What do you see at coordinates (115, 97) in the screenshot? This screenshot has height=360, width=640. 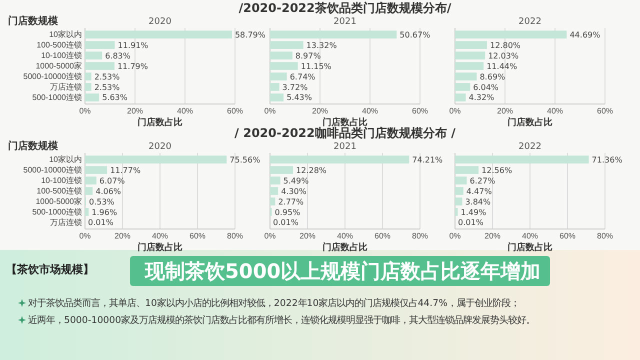 I see `data-label: 5.63%` at bounding box center [115, 97].